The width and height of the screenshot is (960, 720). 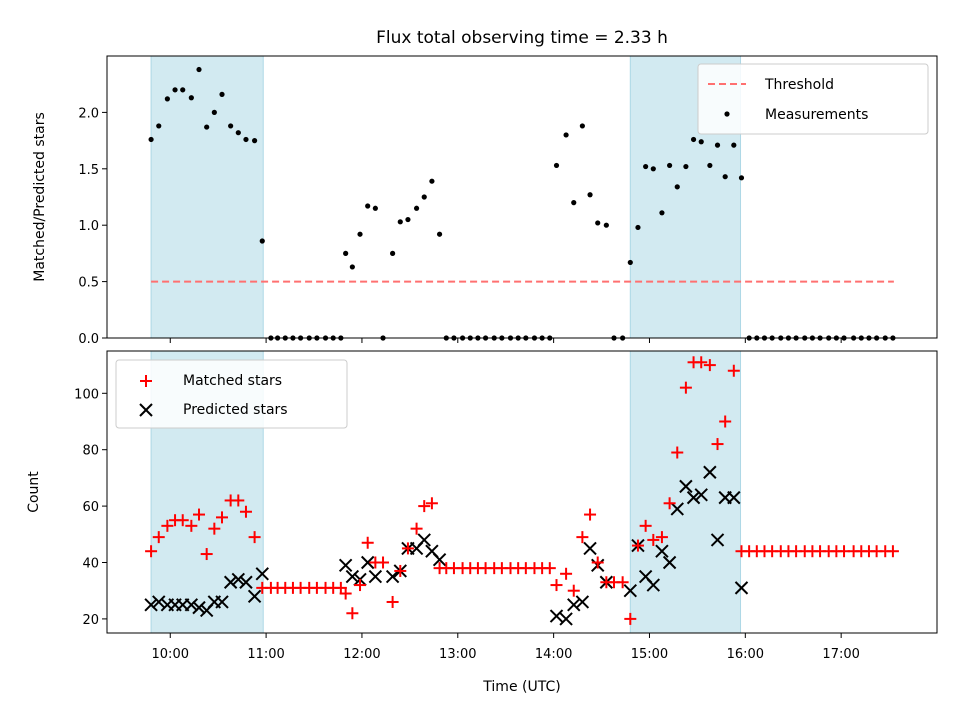 What do you see at coordinates (92, 226) in the screenshot?
I see `top-y-axis: 0.0 0.5 1.0 1.5 2.0` at bounding box center [92, 226].